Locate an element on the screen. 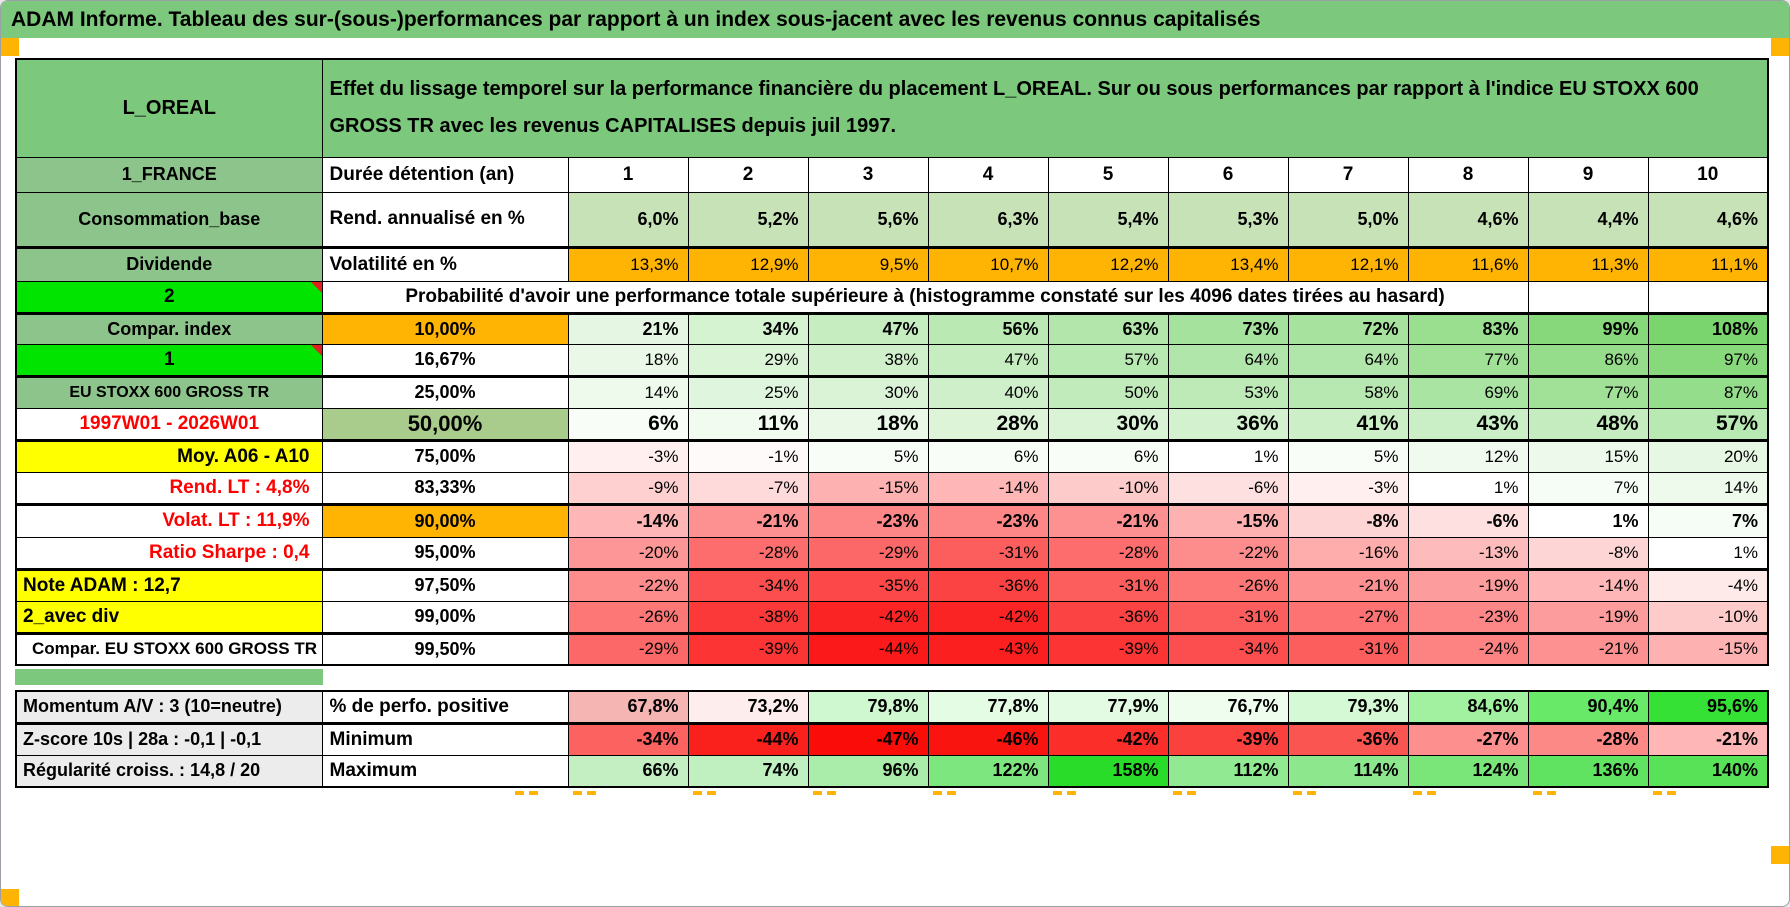  data-cell: 6% is located at coordinates (628, 424).